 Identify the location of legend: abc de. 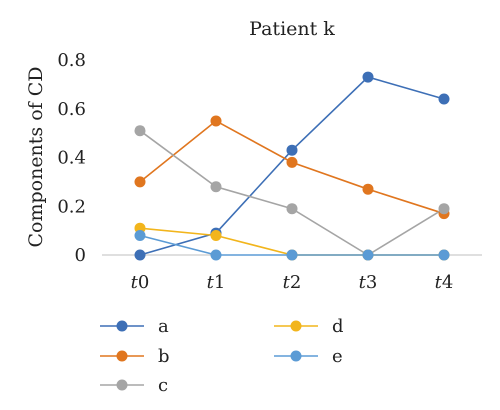
(222, 356).